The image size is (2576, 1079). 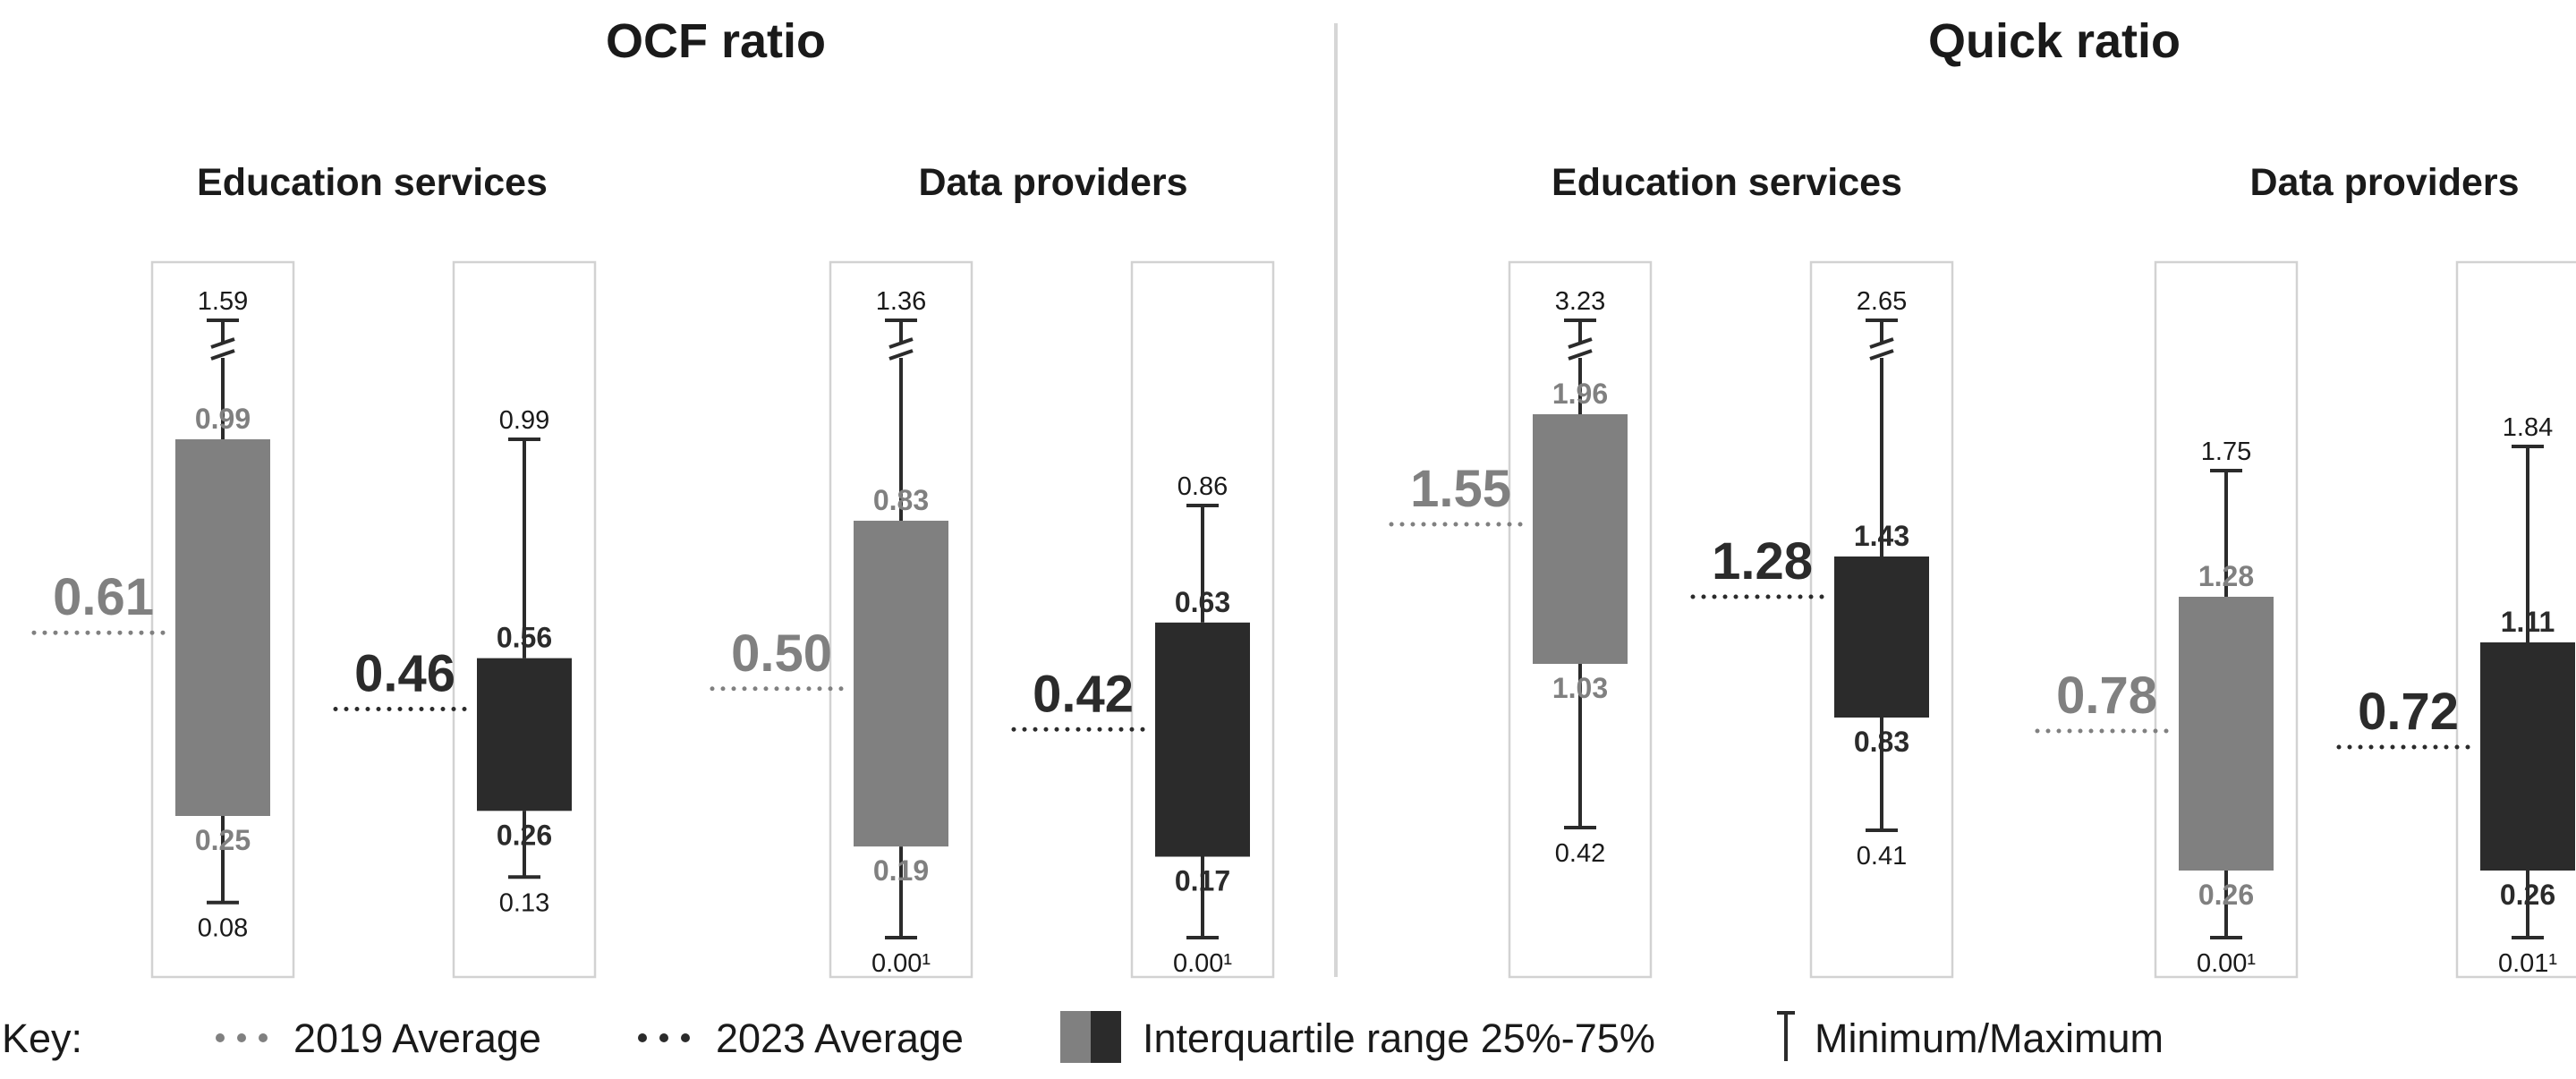 I want to click on q3-label: 1.11, so click(x=2528, y=622).